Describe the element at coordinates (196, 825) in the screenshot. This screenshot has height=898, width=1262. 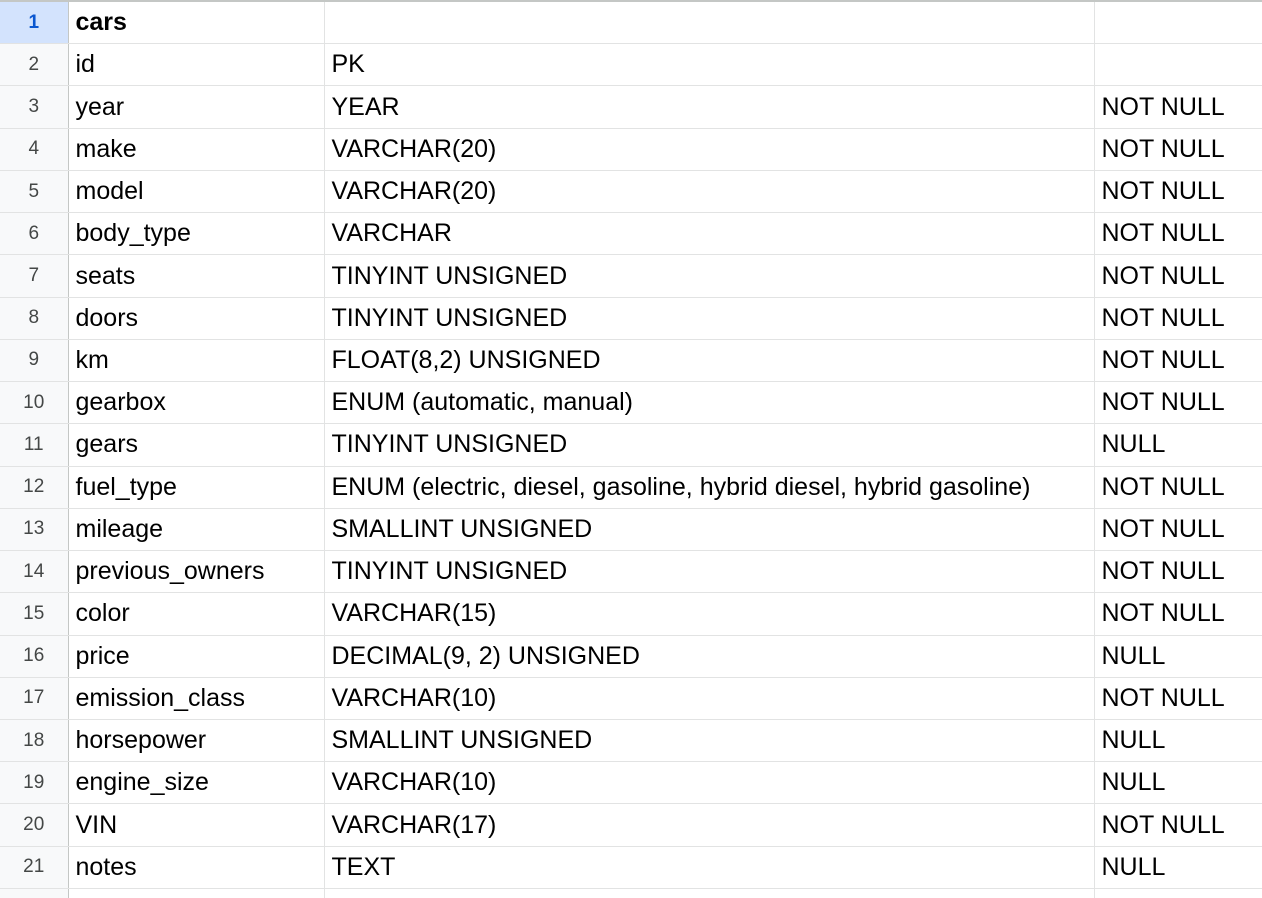
I see `cell-column-a: VIN` at that location.